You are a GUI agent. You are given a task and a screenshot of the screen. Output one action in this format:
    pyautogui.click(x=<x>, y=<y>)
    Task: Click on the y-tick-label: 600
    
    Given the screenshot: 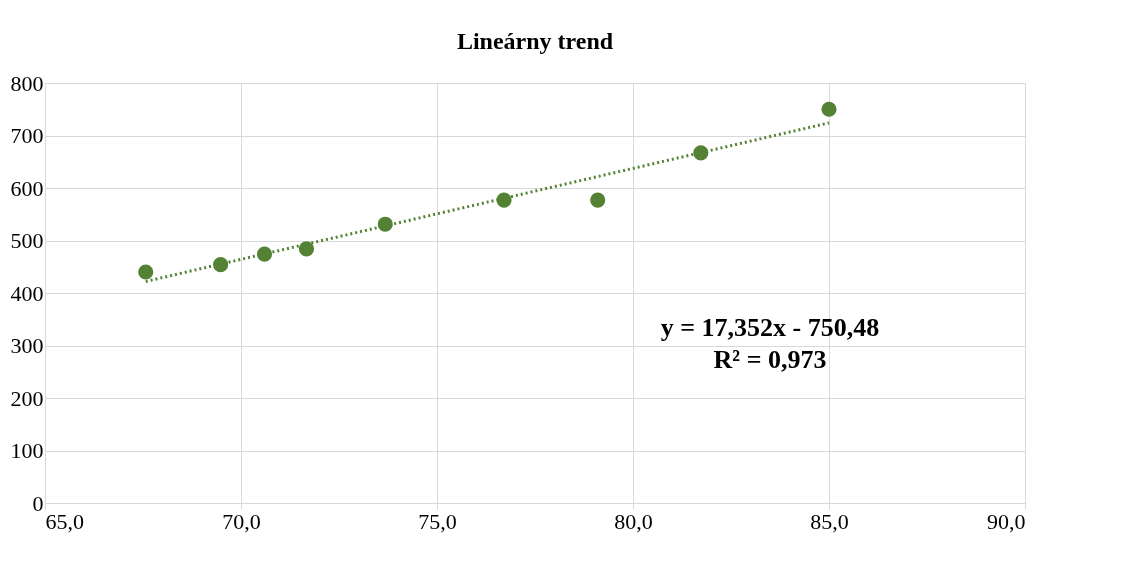 What is the action you would take?
    pyautogui.click(x=27, y=188)
    